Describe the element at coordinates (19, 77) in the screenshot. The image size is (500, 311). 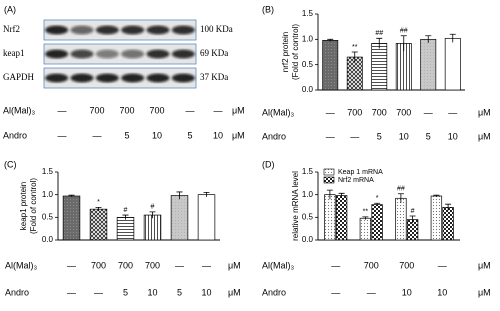
I see `blot-row-name: GAPDH` at that location.